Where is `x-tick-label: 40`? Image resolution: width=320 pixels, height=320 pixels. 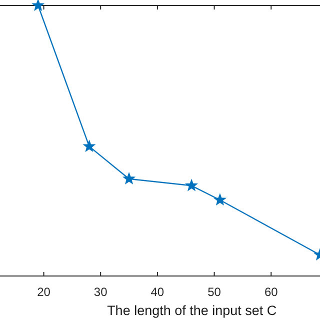
x-tick-label: 40 is located at coordinates (157, 292).